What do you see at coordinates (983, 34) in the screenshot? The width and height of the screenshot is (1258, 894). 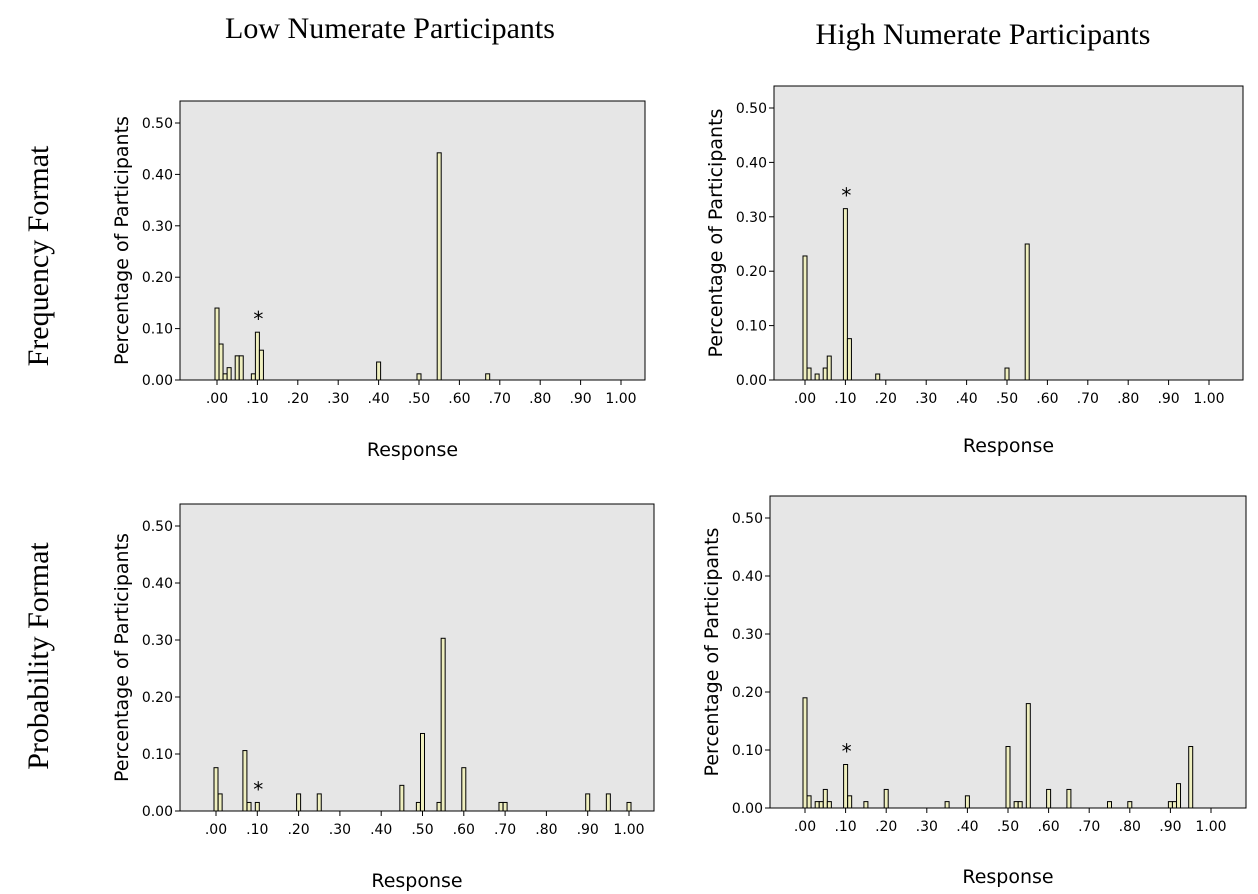 I see `column-title-high: High Numerate Participants` at bounding box center [983, 34].